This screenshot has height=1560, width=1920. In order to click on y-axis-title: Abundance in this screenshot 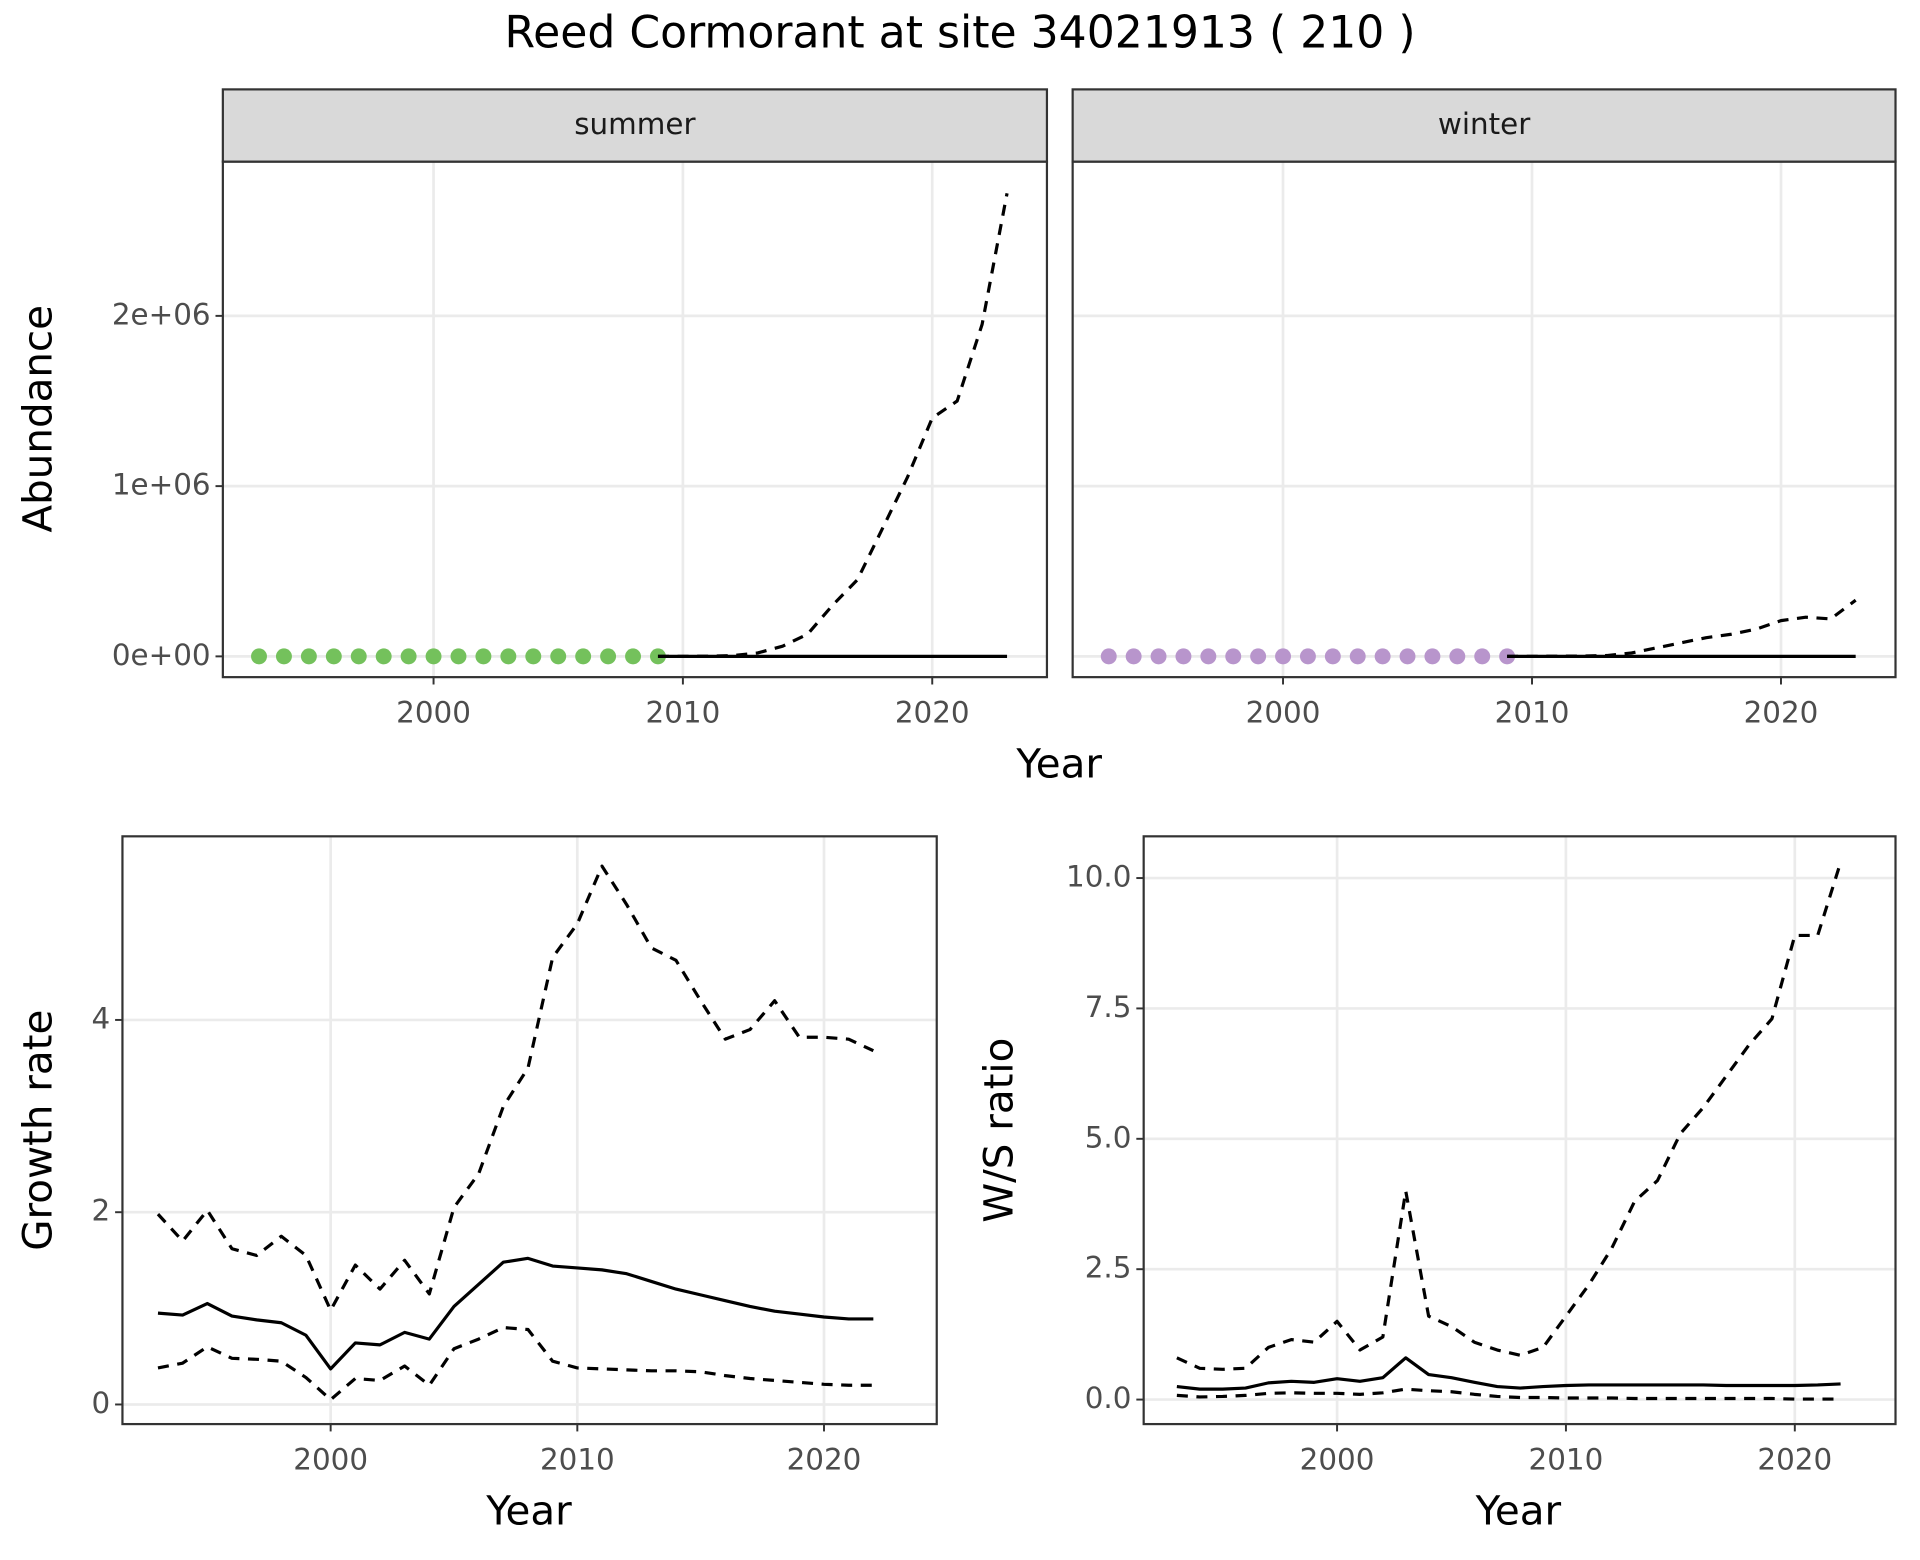, I will do `click(37, 419)`.